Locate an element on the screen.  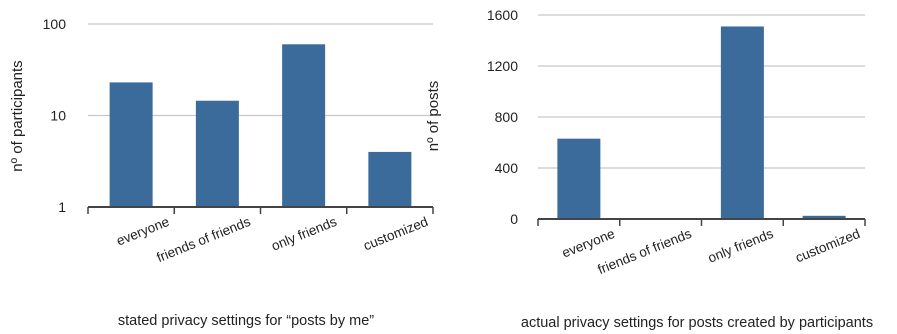
chart2-category-label: everyone is located at coordinates (588, 243).